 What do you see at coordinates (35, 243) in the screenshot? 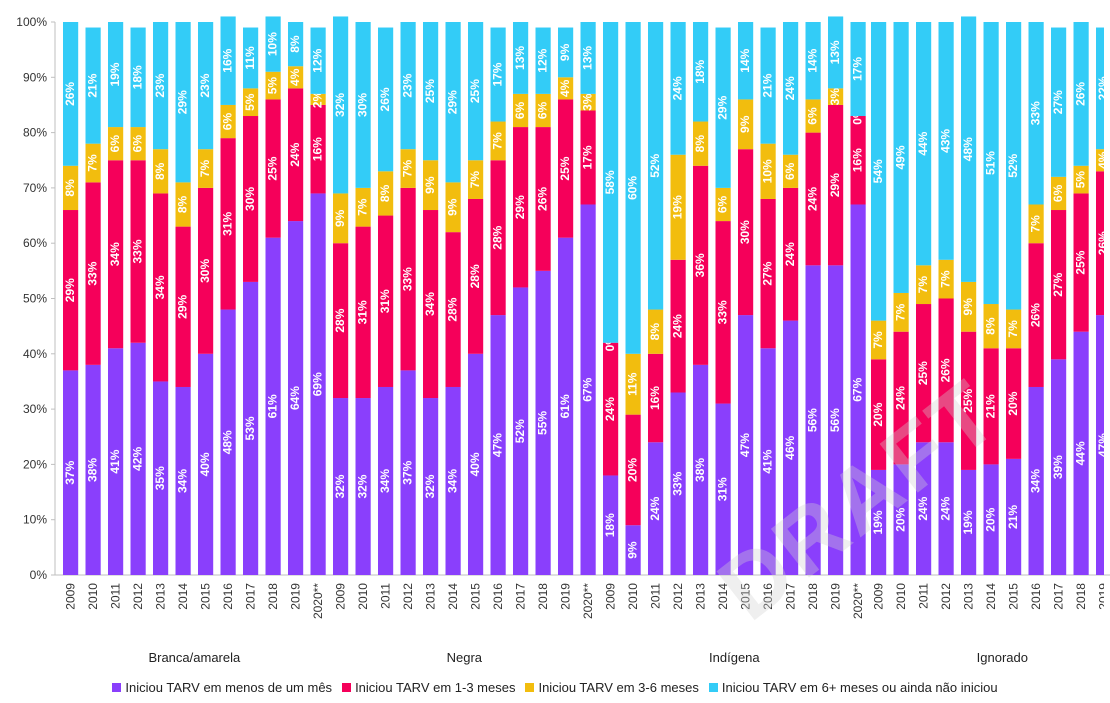
I see `y-tick-label: 60%` at bounding box center [35, 243].